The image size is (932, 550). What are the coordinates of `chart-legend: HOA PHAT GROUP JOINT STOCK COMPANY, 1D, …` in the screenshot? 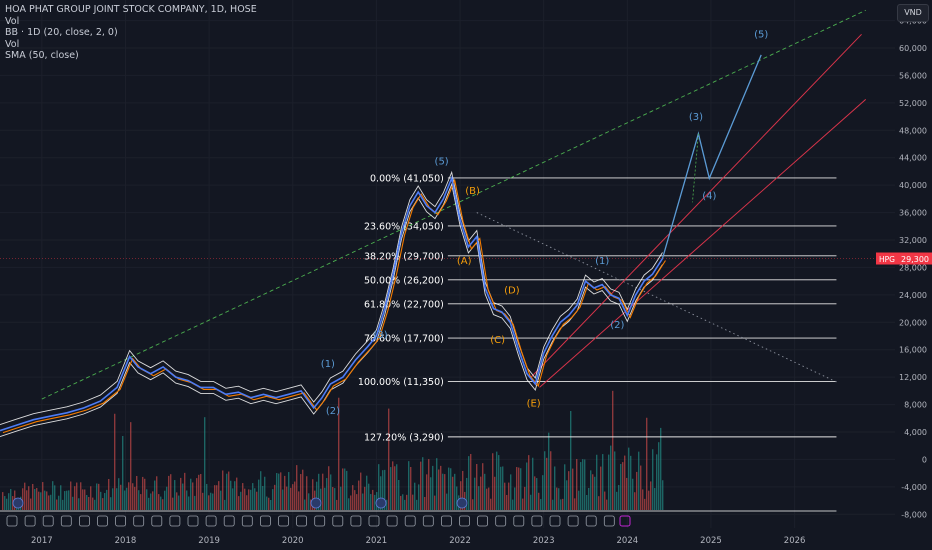 It's located at (131, 33).